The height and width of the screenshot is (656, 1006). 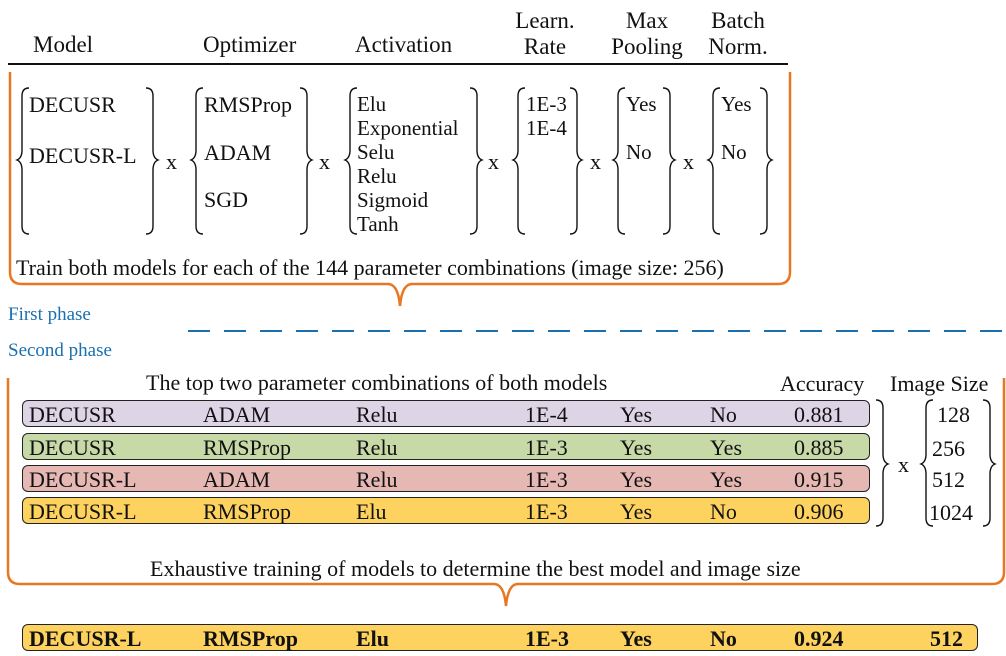 I want to click on times-sign-6: x, so click(x=903, y=464).